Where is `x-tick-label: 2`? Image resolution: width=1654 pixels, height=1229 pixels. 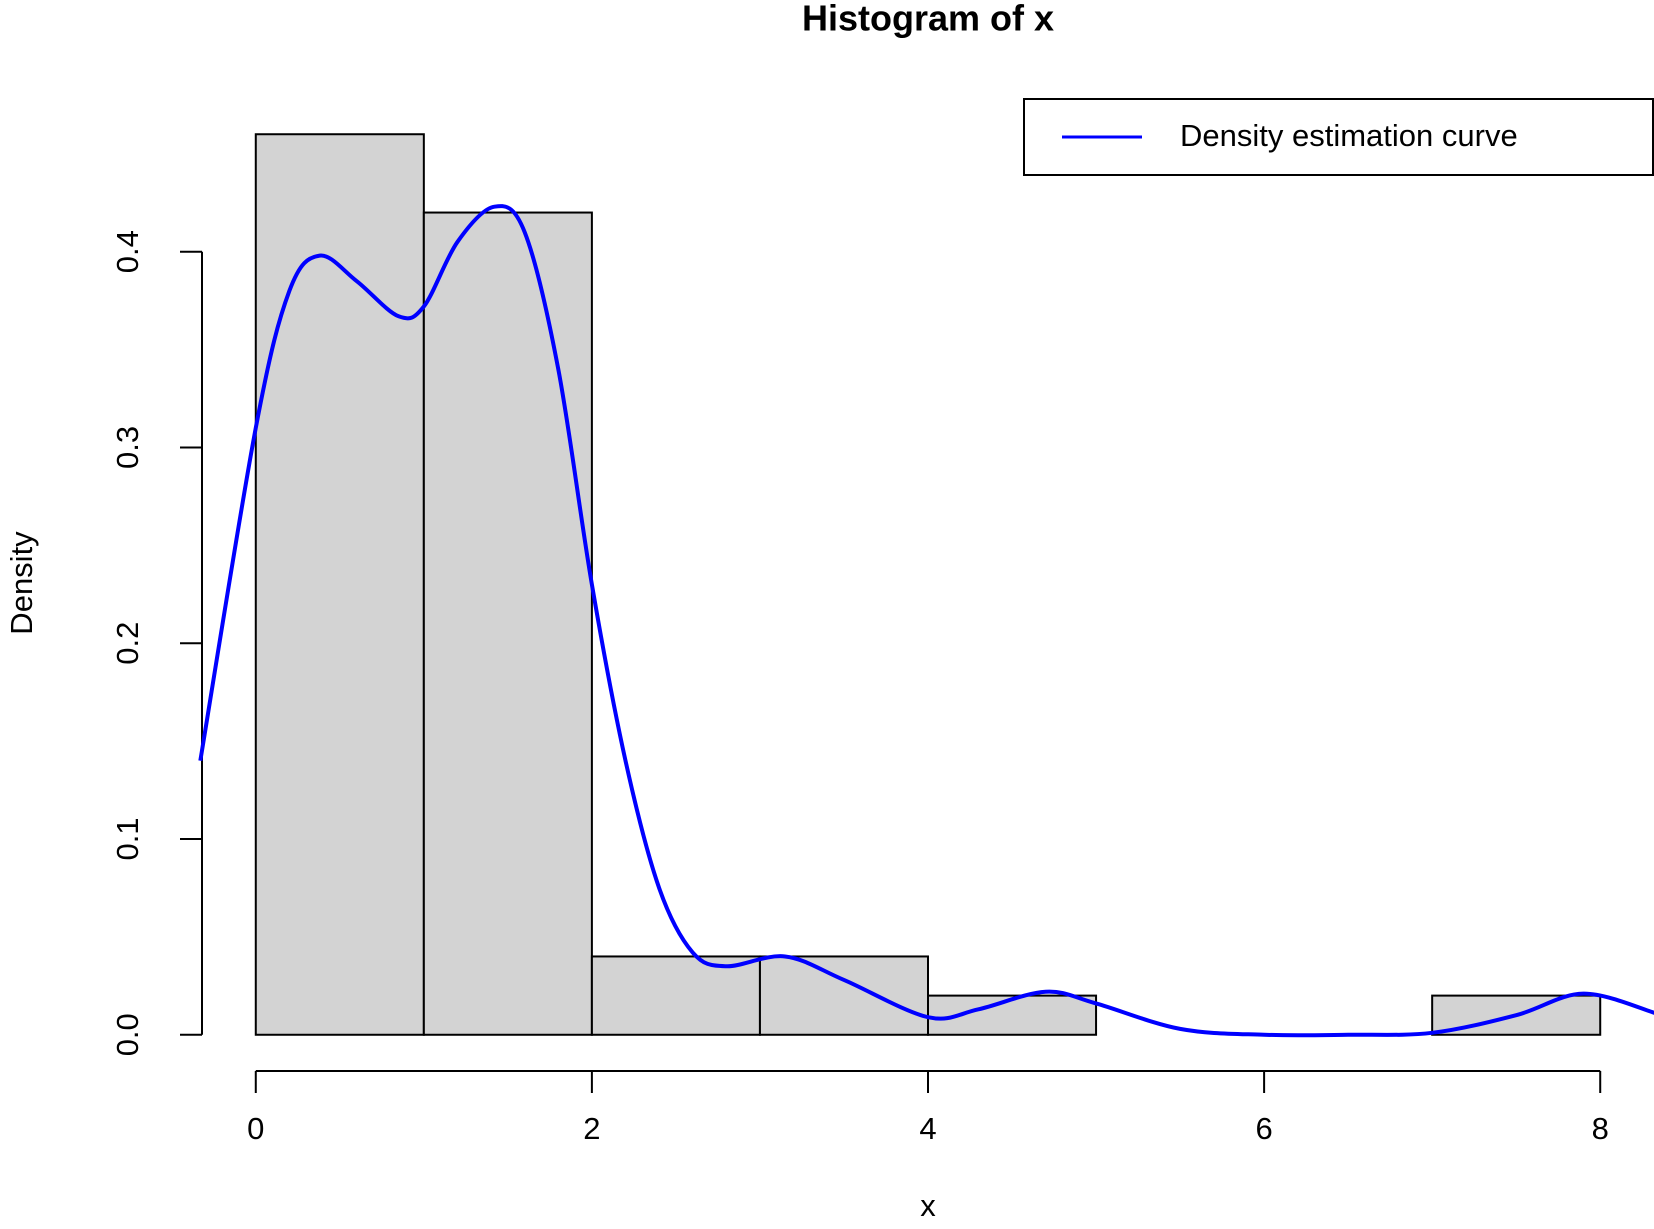
x-tick-label: 2 is located at coordinates (591, 1128).